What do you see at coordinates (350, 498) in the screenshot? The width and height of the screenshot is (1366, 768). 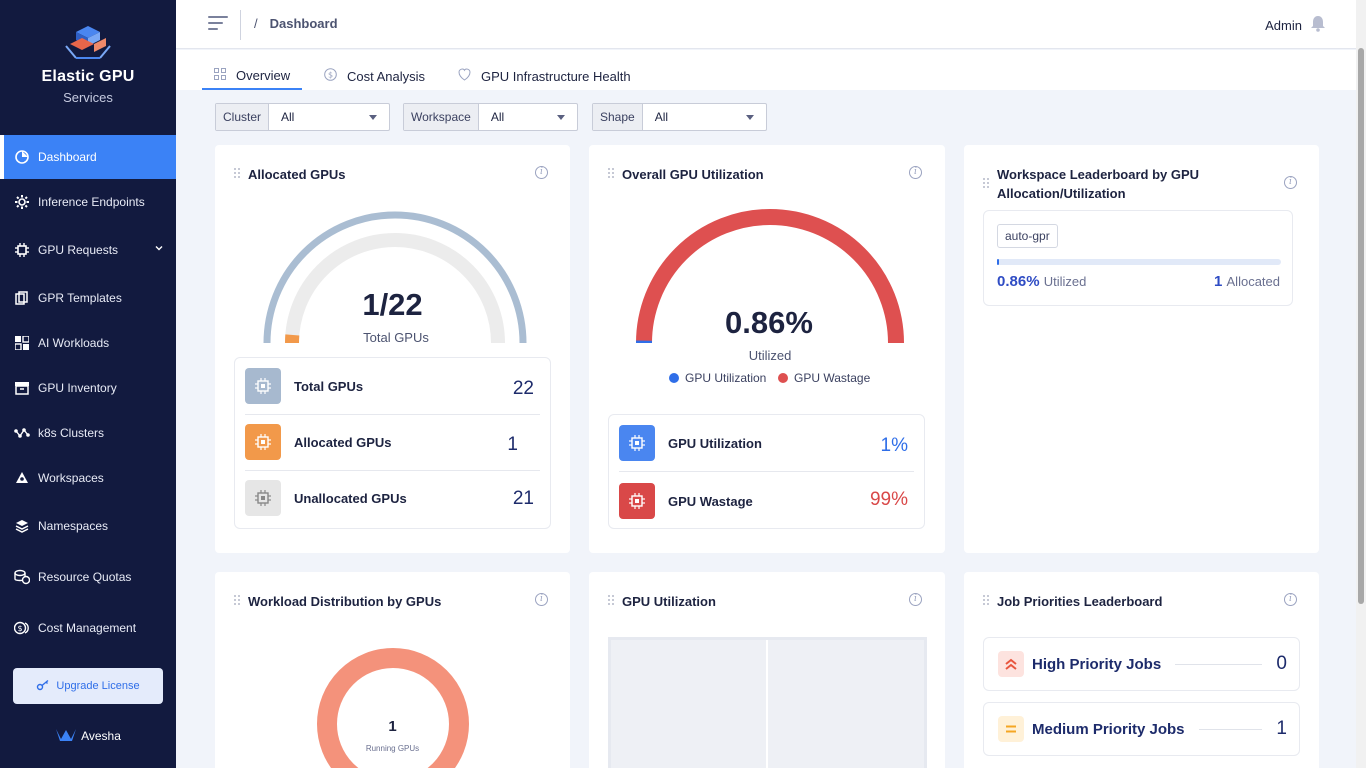 I see `stat-name: Unallocated GPUs` at bounding box center [350, 498].